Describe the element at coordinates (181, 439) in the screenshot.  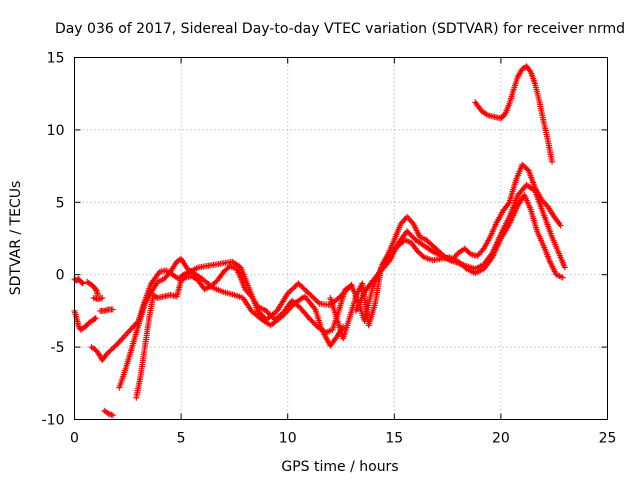
I see `x-tick-label: 5` at that location.